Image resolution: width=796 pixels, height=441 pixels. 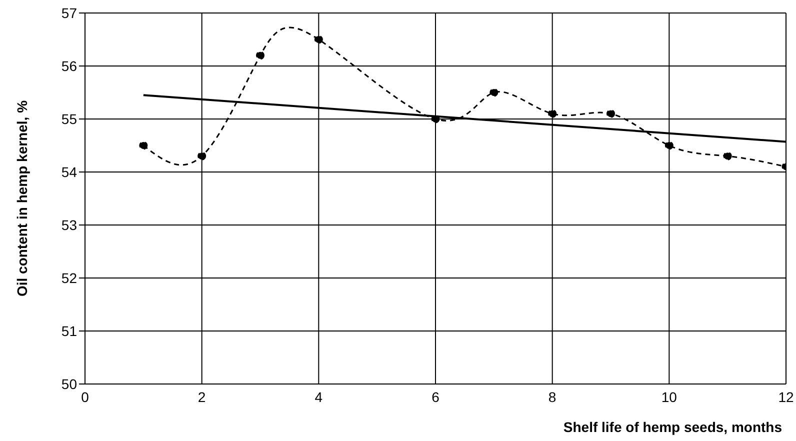 I want to click on x-tick-label: 0, so click(x=85, y=396).